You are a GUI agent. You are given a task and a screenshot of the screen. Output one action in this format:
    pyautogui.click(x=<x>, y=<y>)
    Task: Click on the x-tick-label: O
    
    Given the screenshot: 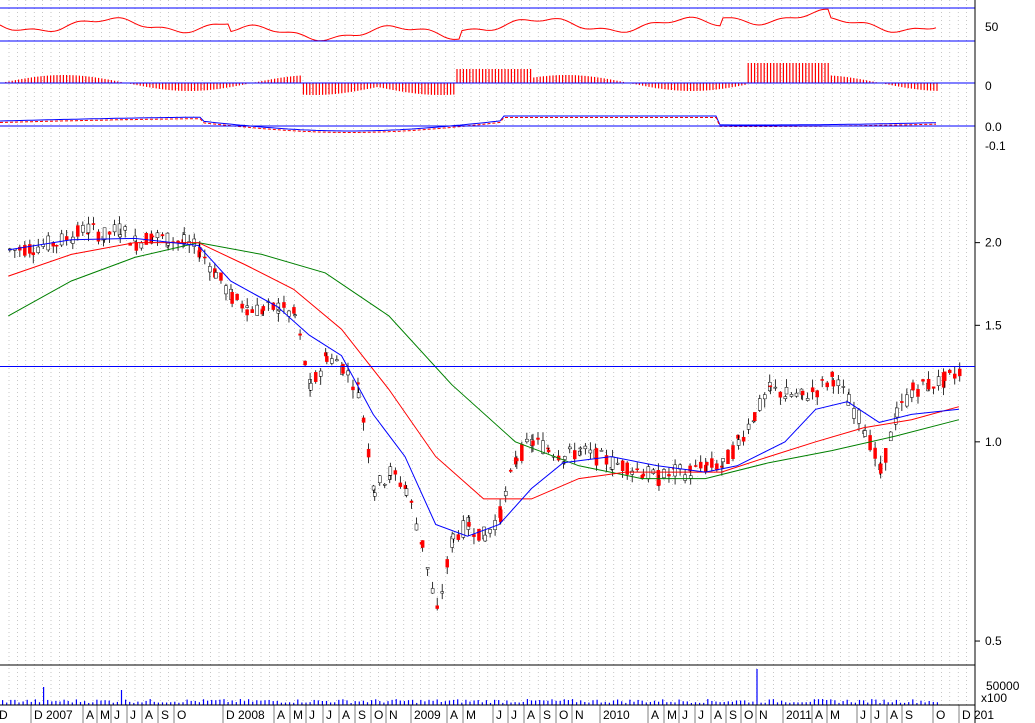 What is the action you would take?
    pyautogui.click(x=563, y=715)
    